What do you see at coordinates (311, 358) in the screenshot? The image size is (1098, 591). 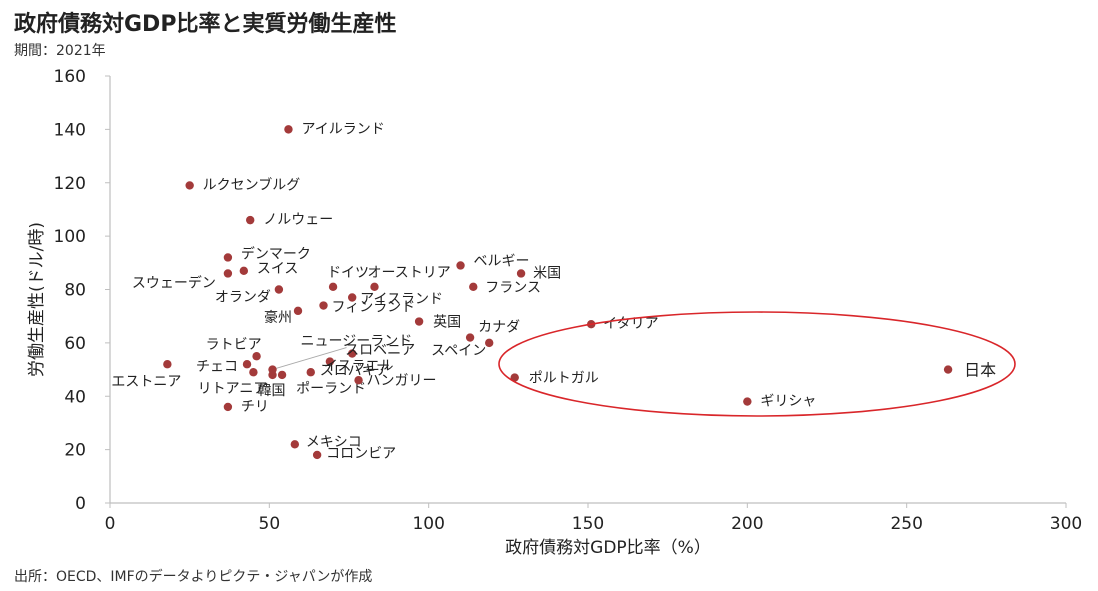 I see `leader-line` at bounding box center [311, 358].